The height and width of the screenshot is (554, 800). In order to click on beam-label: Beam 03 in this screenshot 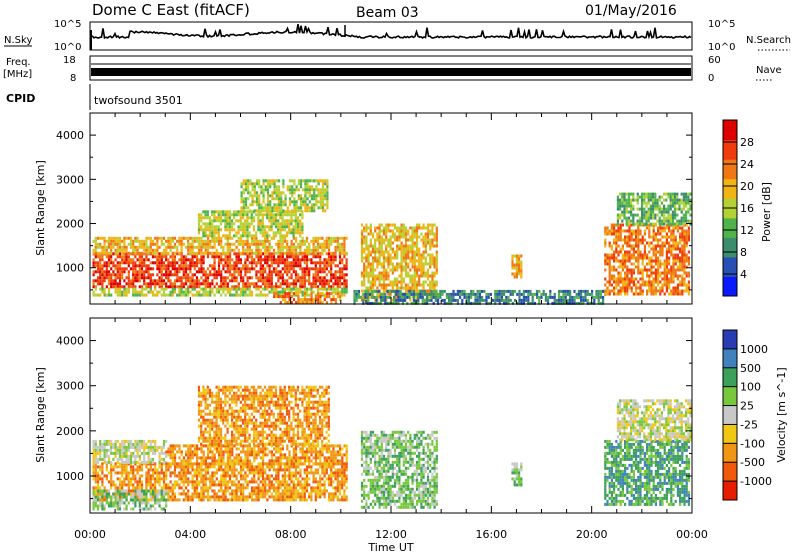, I will do `click(387, 13)`.